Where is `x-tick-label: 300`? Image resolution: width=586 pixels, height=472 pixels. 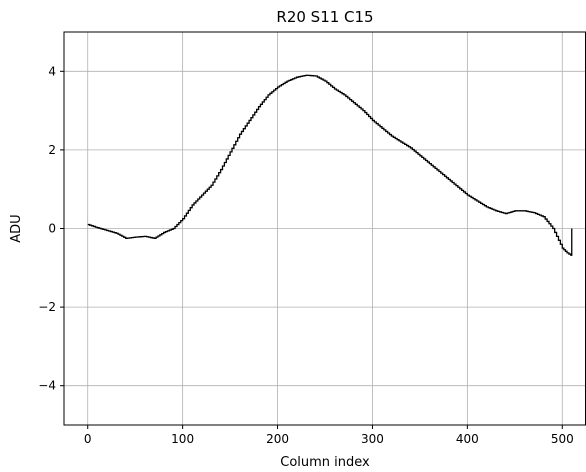 x-tick-label: 300 is located at coordinates (372, 439).